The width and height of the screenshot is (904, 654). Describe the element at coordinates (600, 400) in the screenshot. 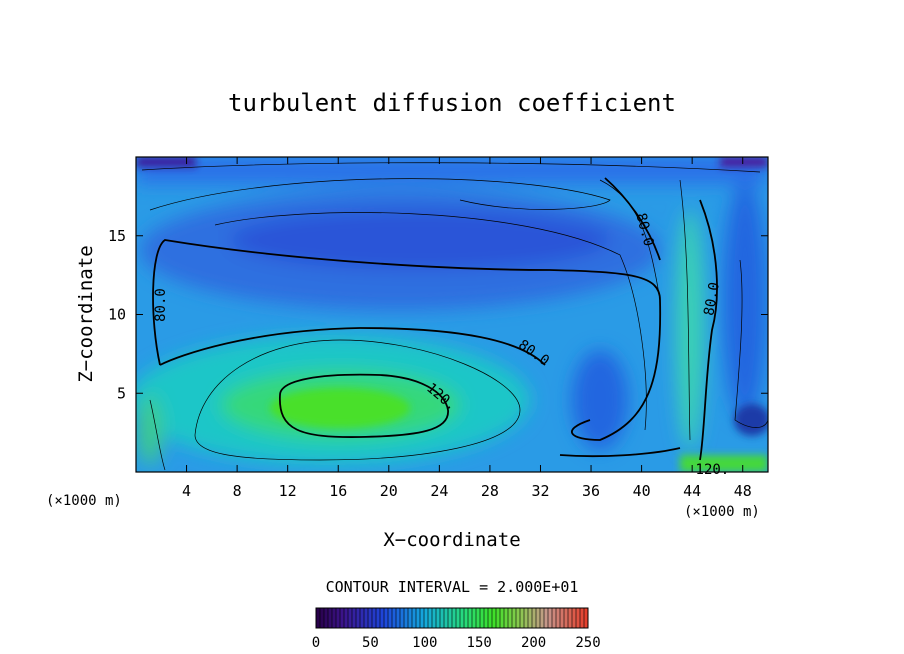

I see `field-right-lower-cell` at that location.